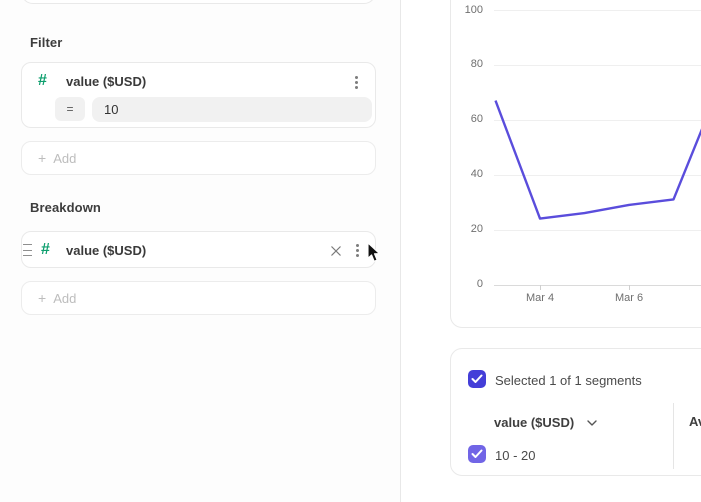  What do you see at coordinates (27, 250) in the screenshot?
I see `drag-handle-icon` at bounding box center [27, 250].